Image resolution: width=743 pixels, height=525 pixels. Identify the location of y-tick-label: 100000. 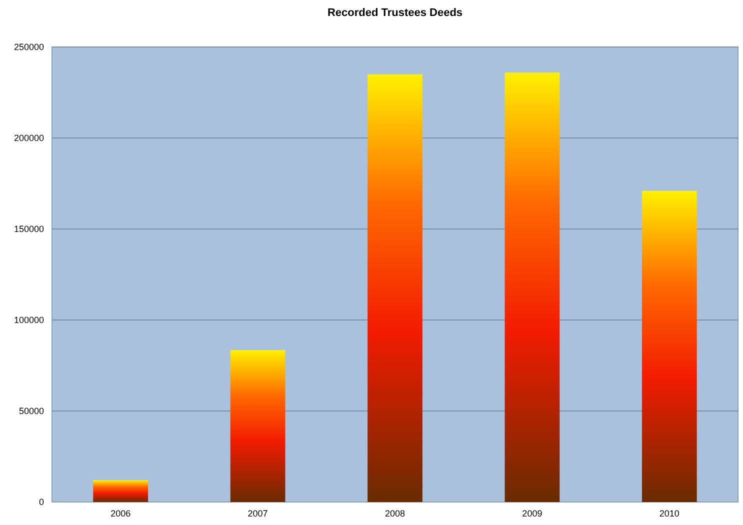
(29, 319).